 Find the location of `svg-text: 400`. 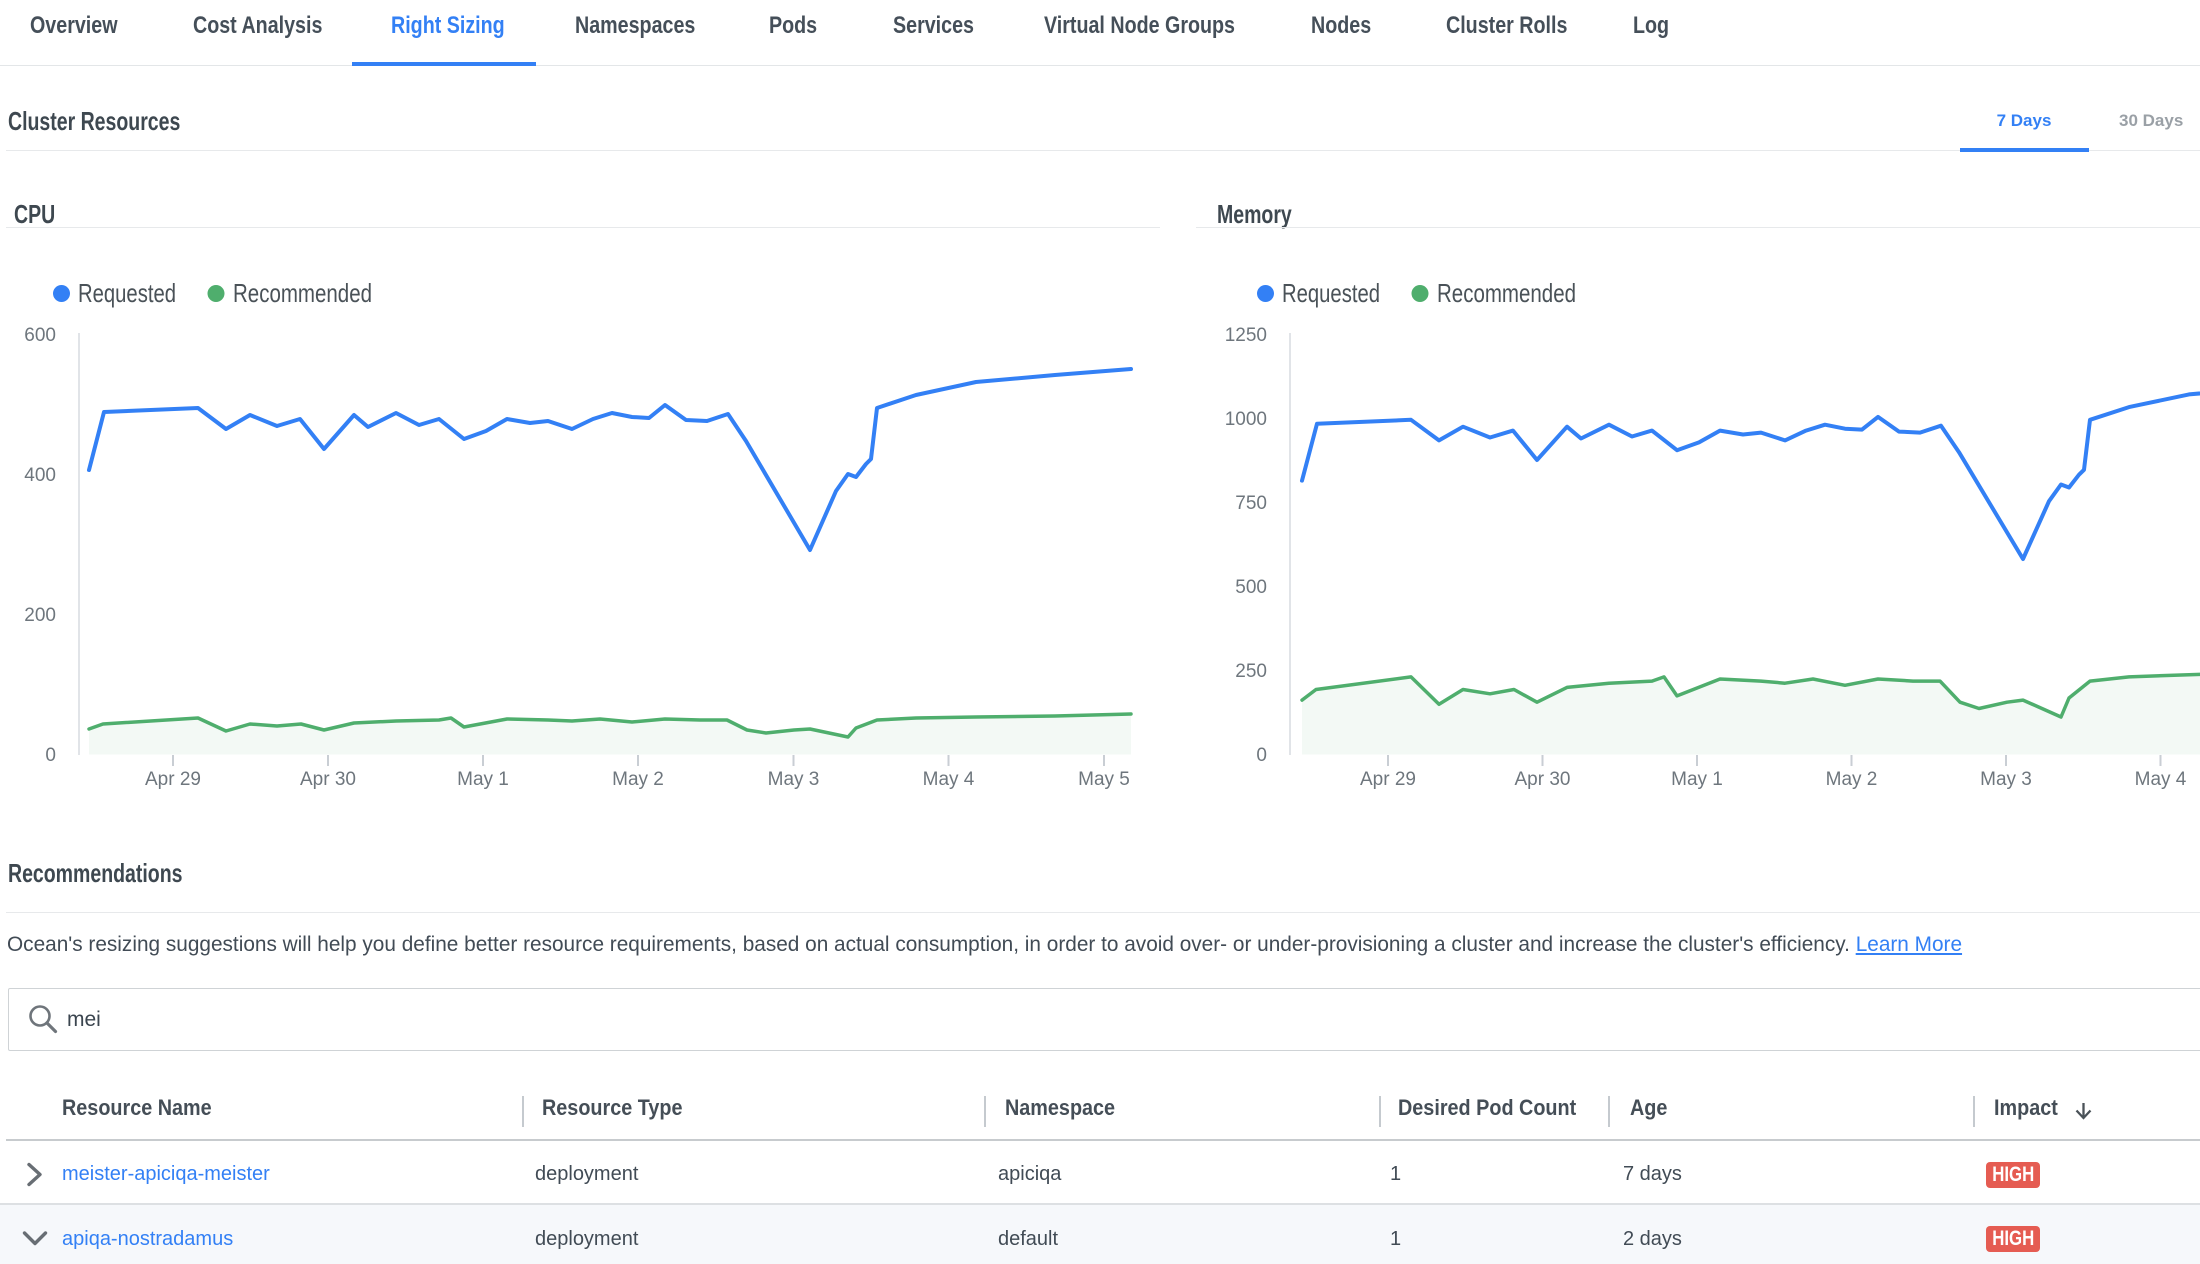

svg-text: 400 is located at coordinates (40, 475).